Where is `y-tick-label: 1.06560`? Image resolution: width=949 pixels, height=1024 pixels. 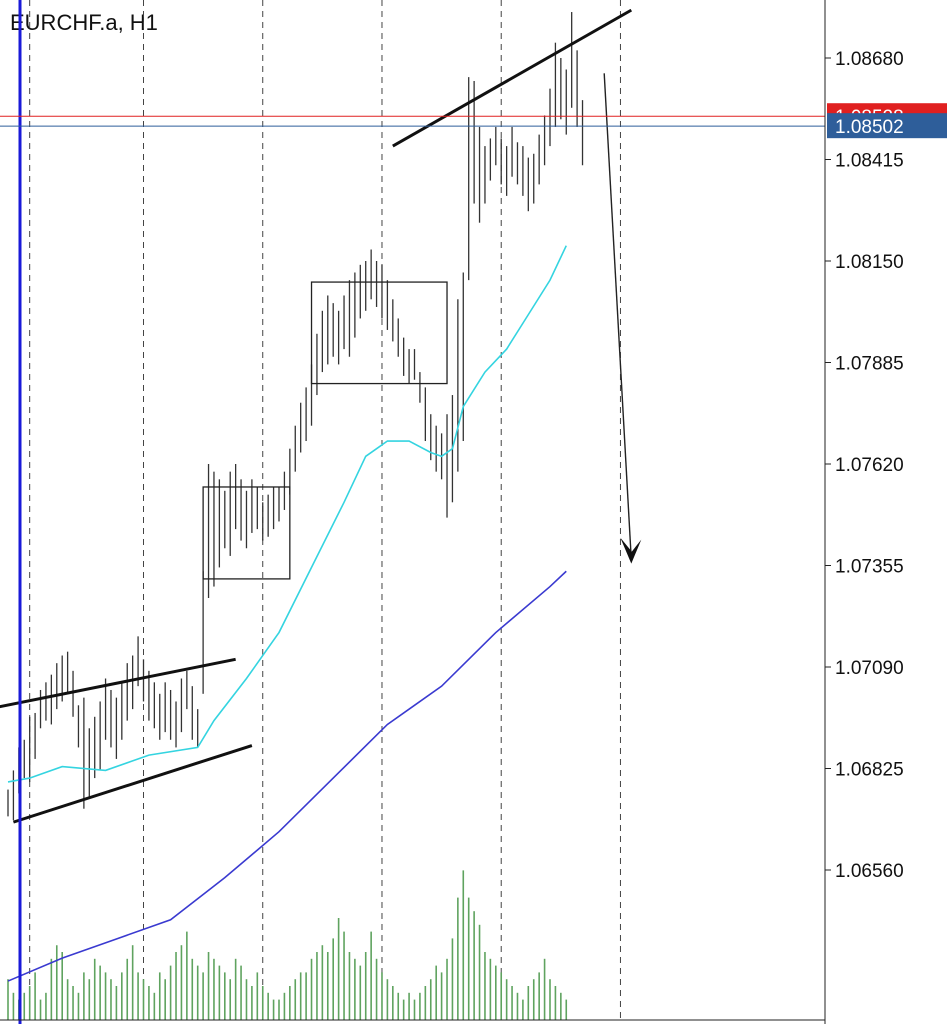
y-tick-label: 1.06560 is located at coordinates (869, 871).